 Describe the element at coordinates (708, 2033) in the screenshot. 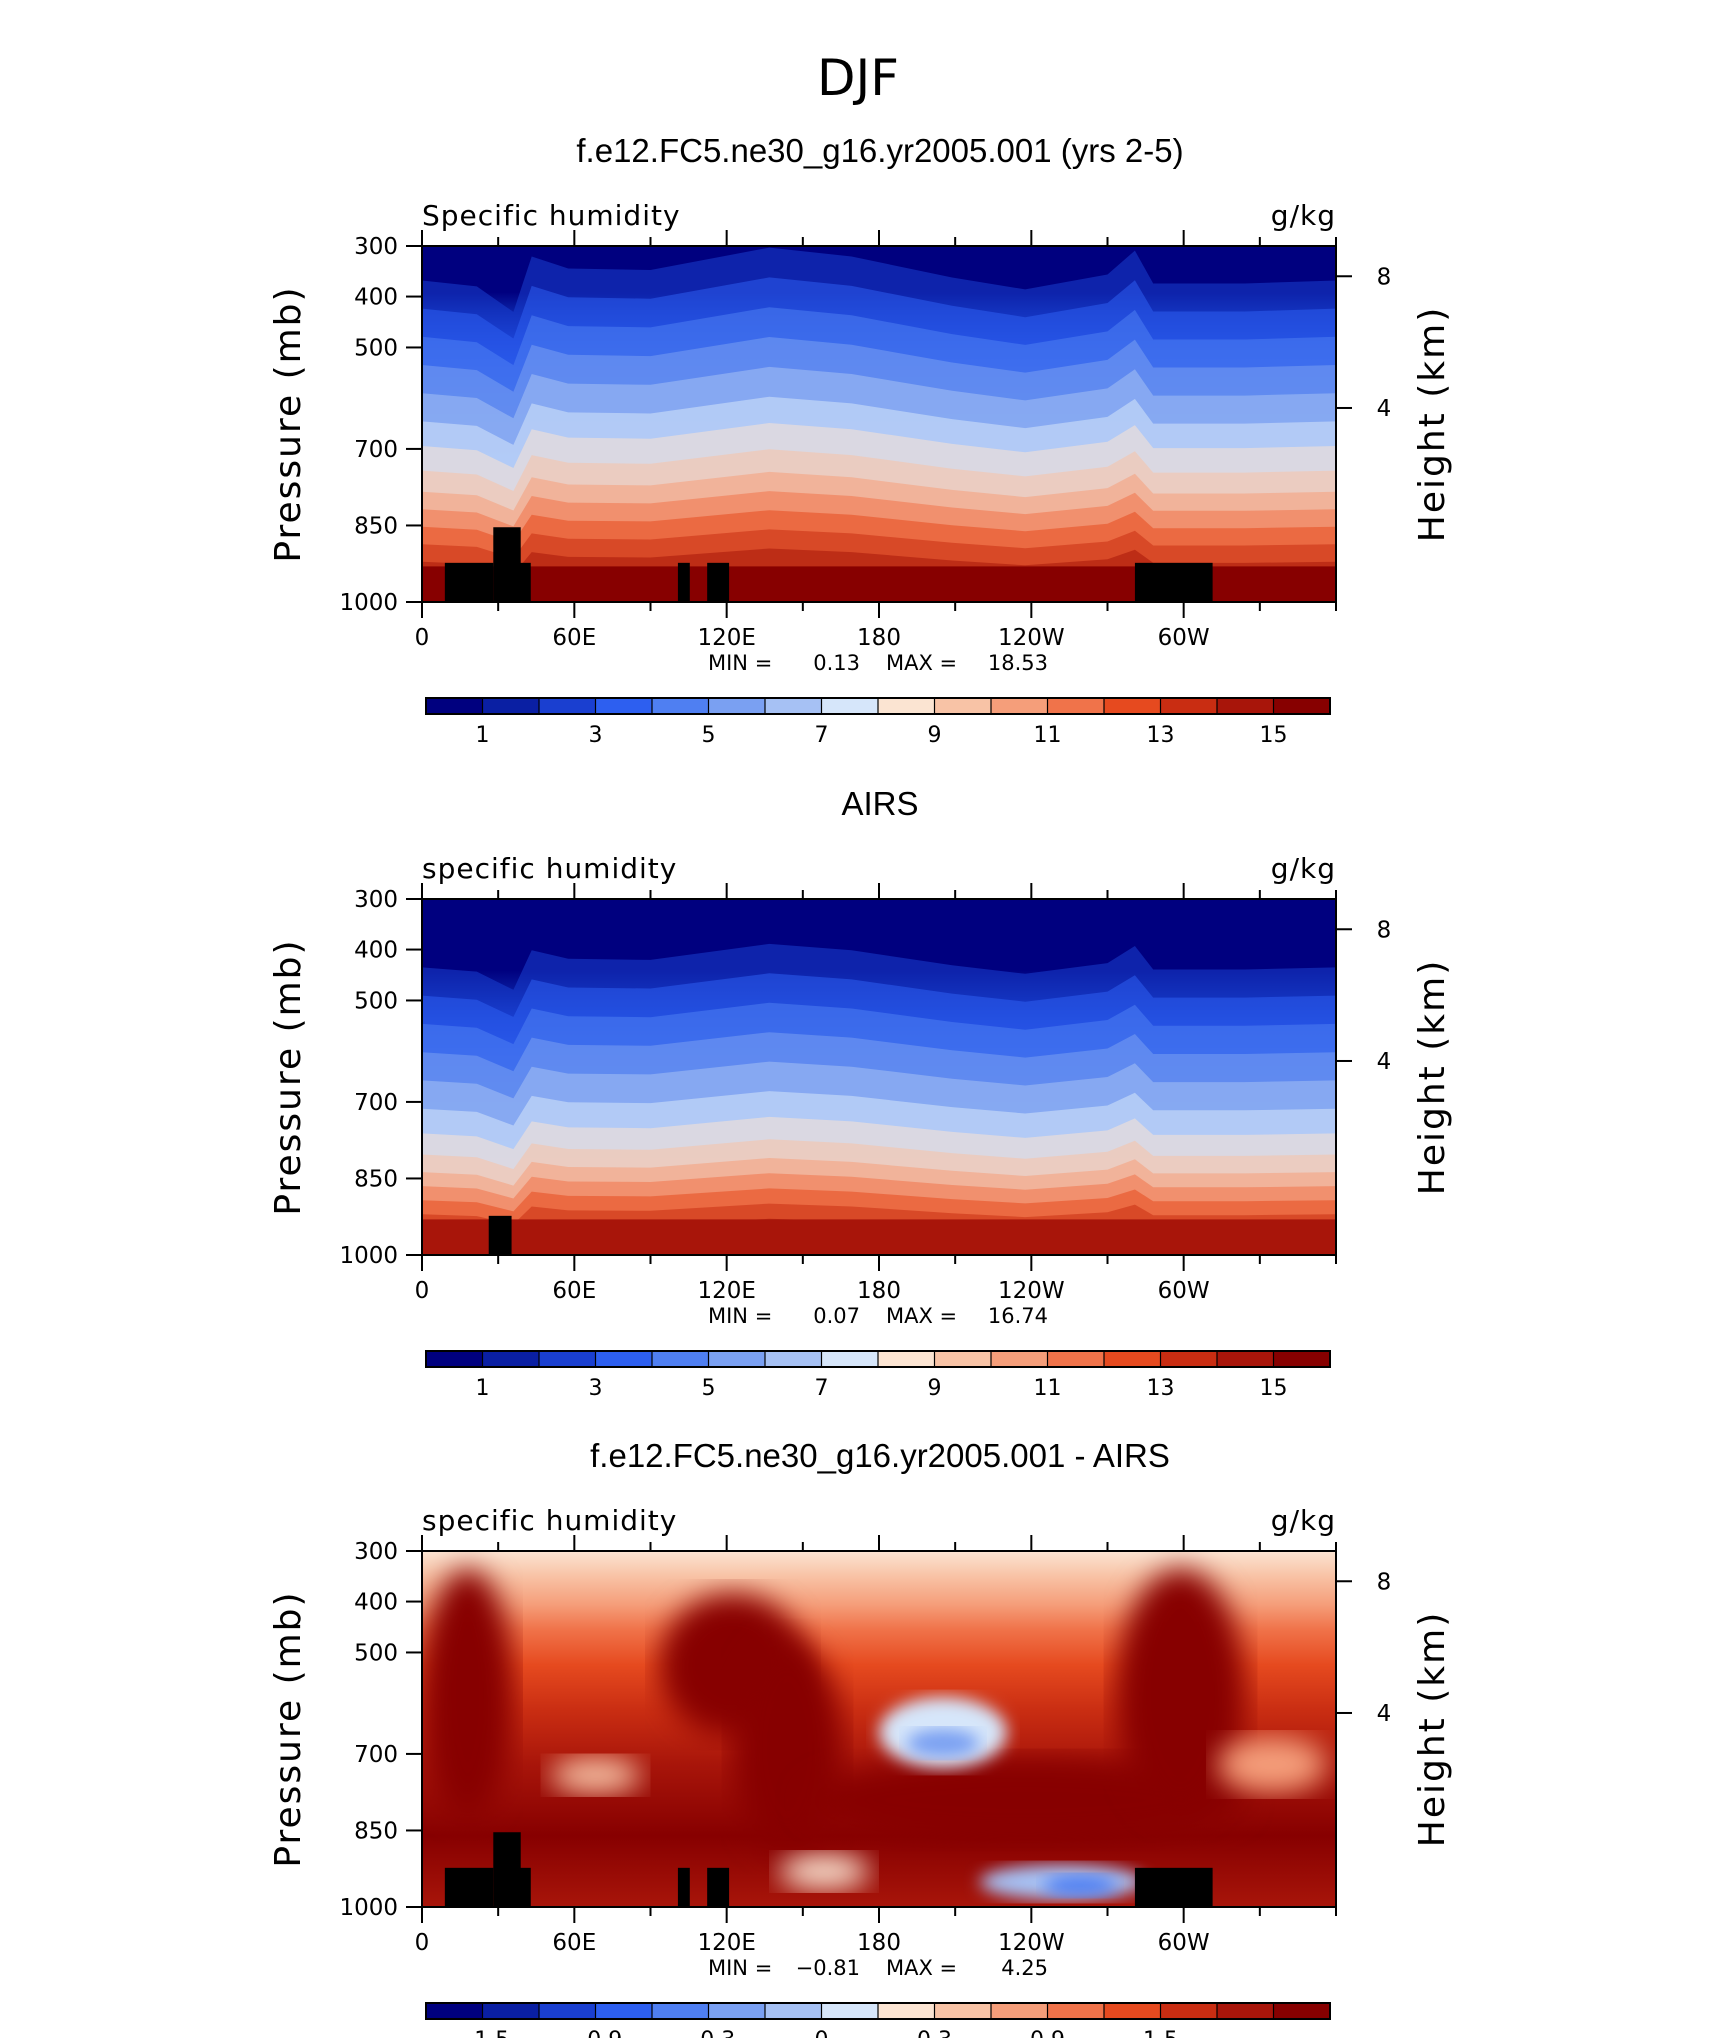

I see `colorbar-label: −0.3` at that location.